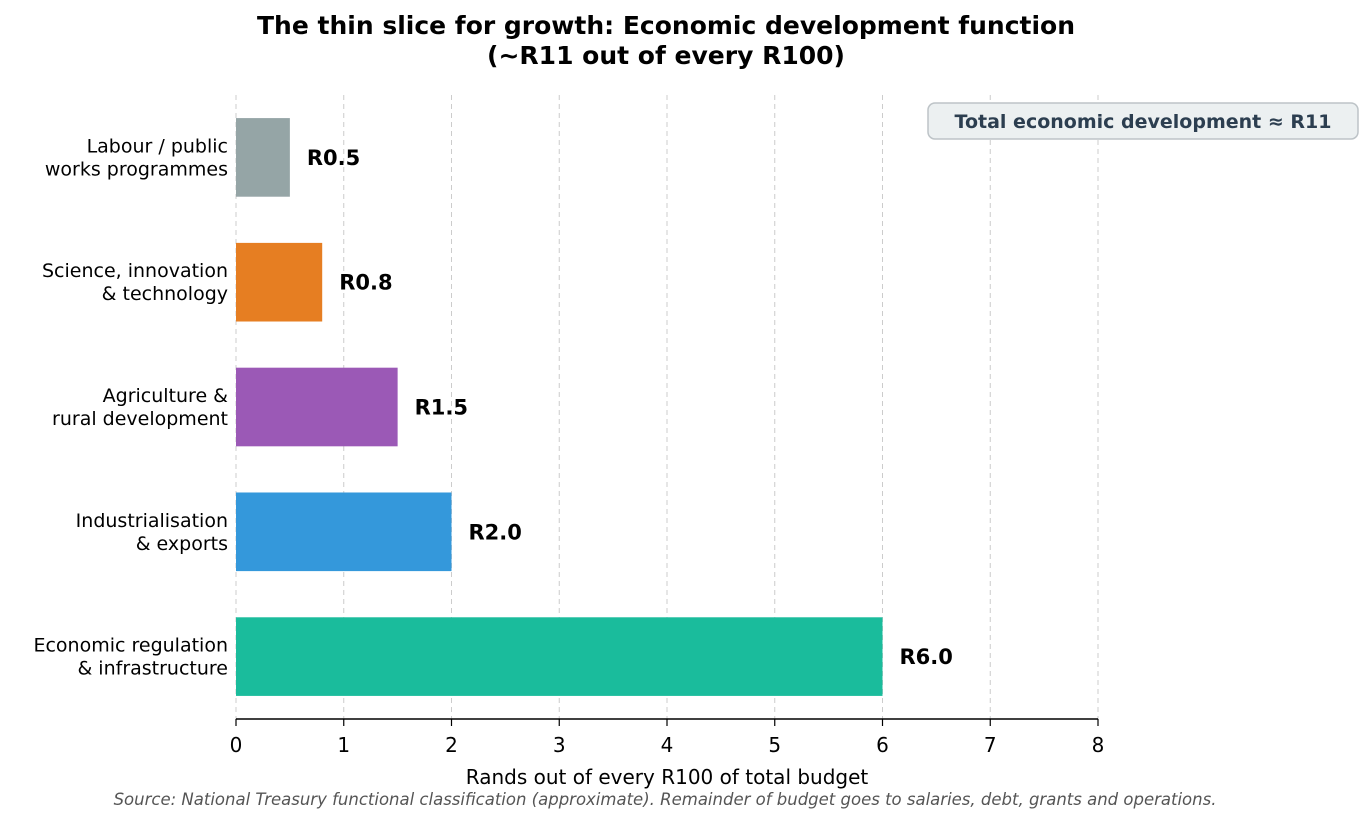 Image resolution: width=1365 pixels, height=827 pixels. I want to click on bar-value-label-4: R6.0, so click(926, 657).